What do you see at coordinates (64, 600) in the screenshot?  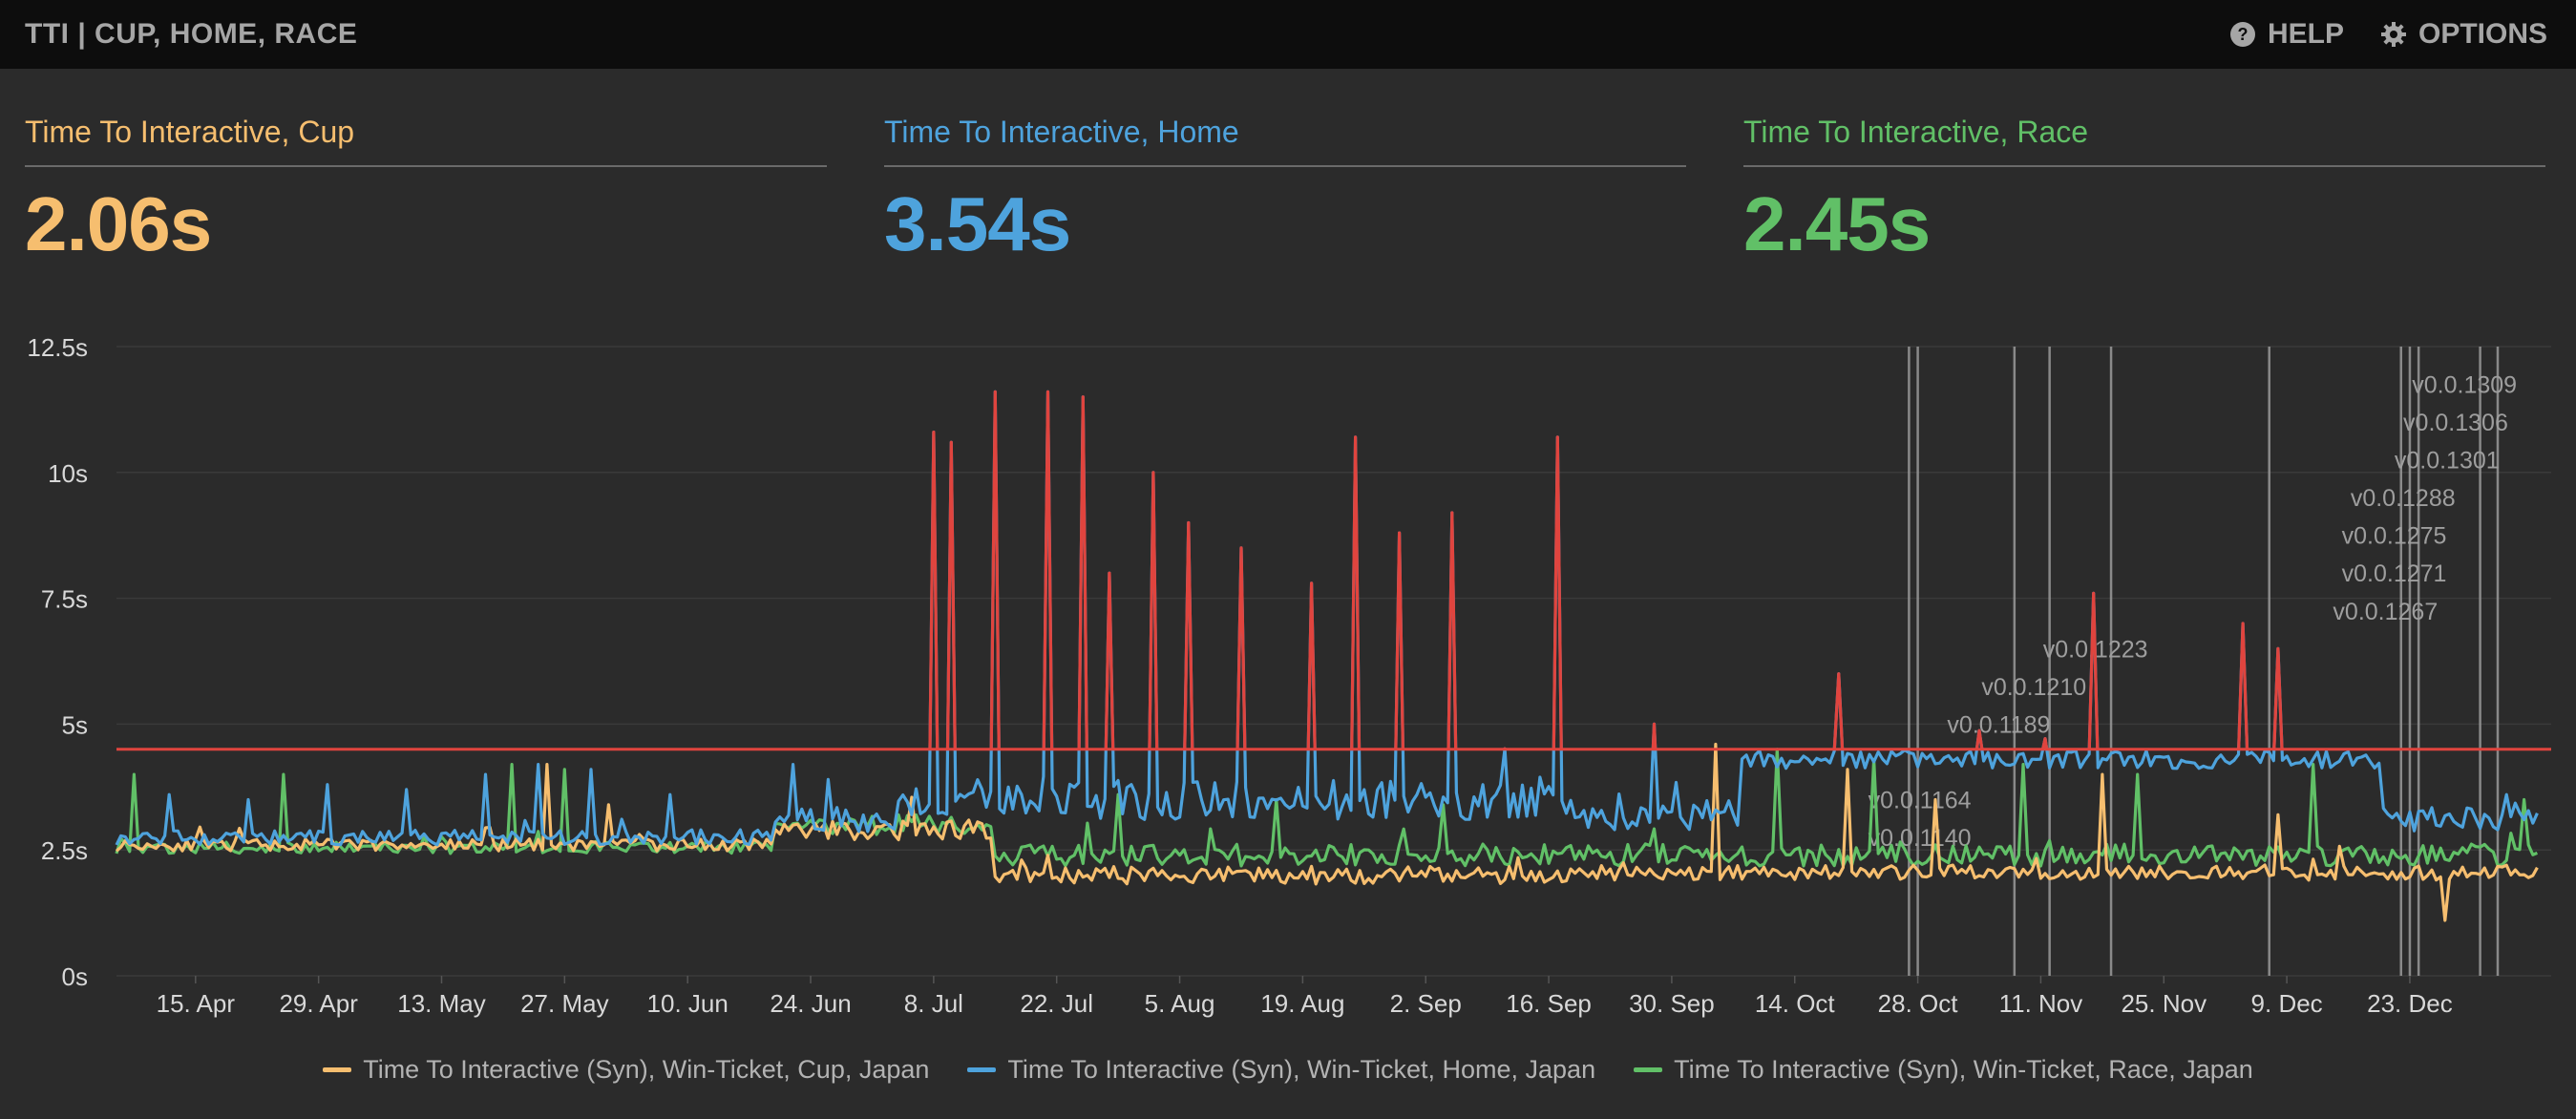 I see `y-tick-label: 7.5s` at bounding box center [64, 600].